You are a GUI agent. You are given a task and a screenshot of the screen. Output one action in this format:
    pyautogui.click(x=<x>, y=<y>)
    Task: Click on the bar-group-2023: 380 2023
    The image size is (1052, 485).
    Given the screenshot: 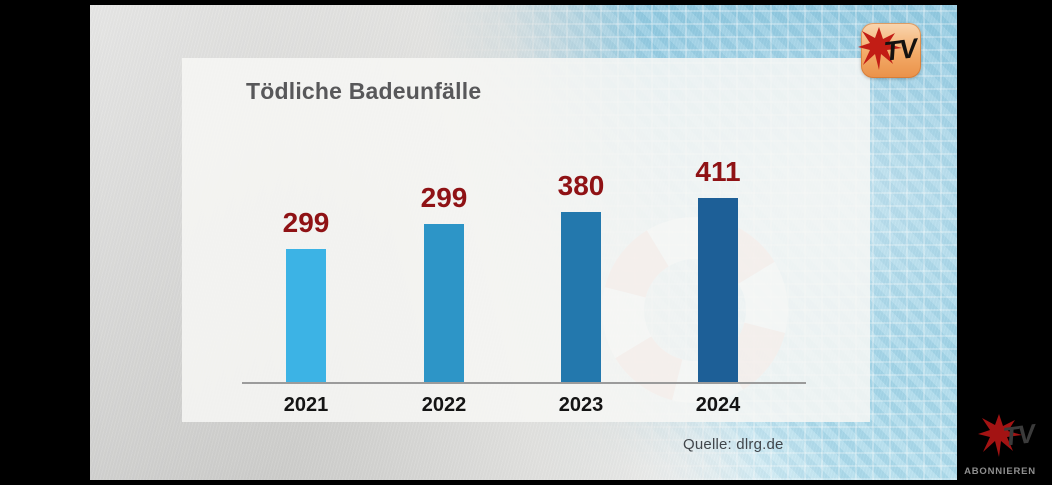 What is the action you would take?
    pyautogui.click(x=581, y=293)
    